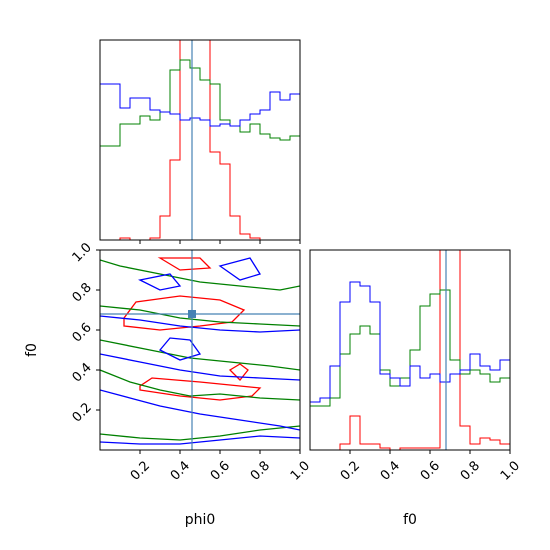 The height and width of the screenshot is (550, 550). Describe the element at coordinates (82, 412) in the screenshot. I see `joint-ytick-label: 0.2` at that location.